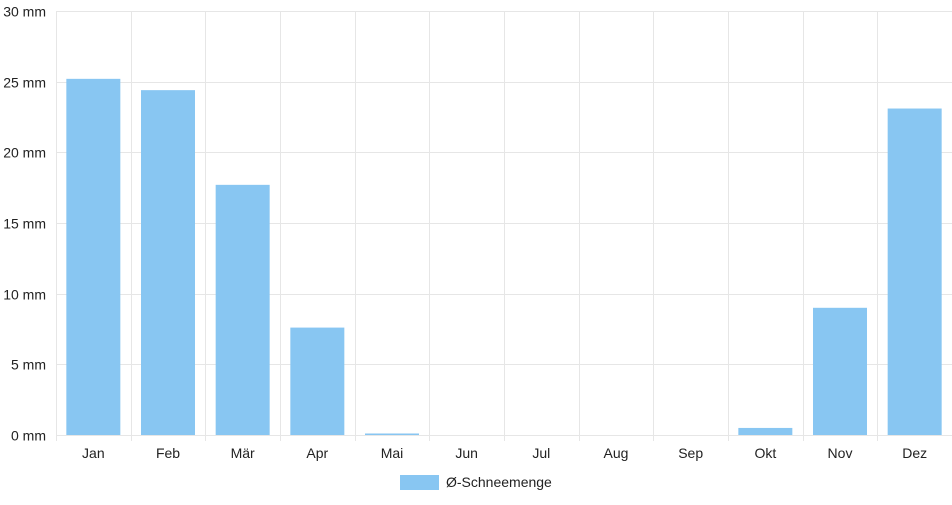 The width and height of the screenshot is (952, 505). I want to click on y-tick-label: 20 mm, so click(24, 153).